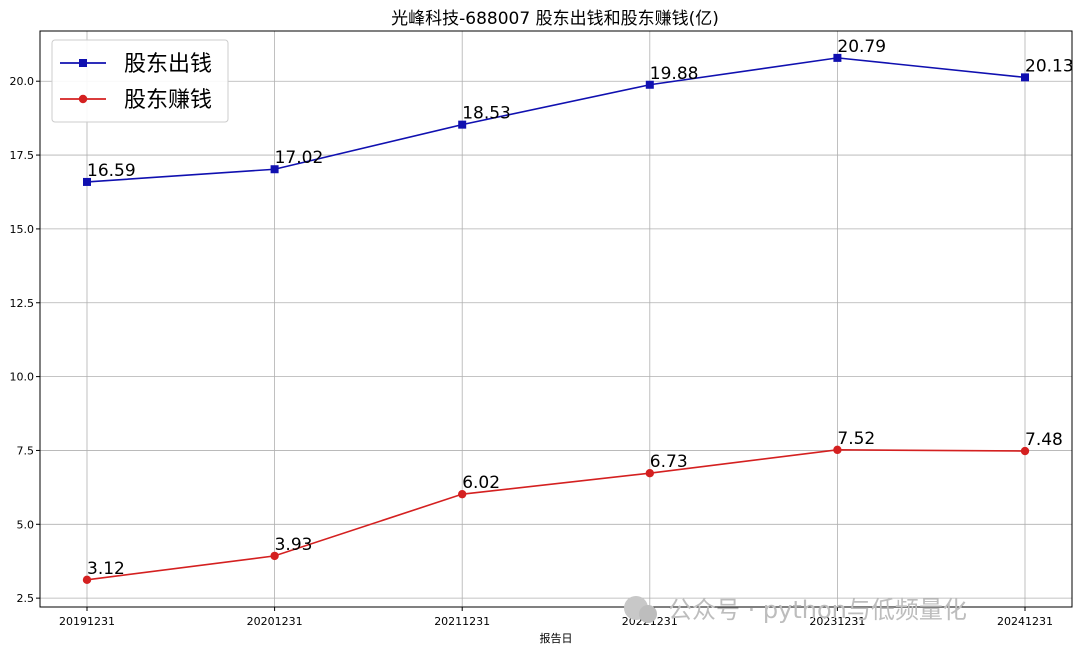  I want to click on y-tick-label: 20.0, so click(22, 81).